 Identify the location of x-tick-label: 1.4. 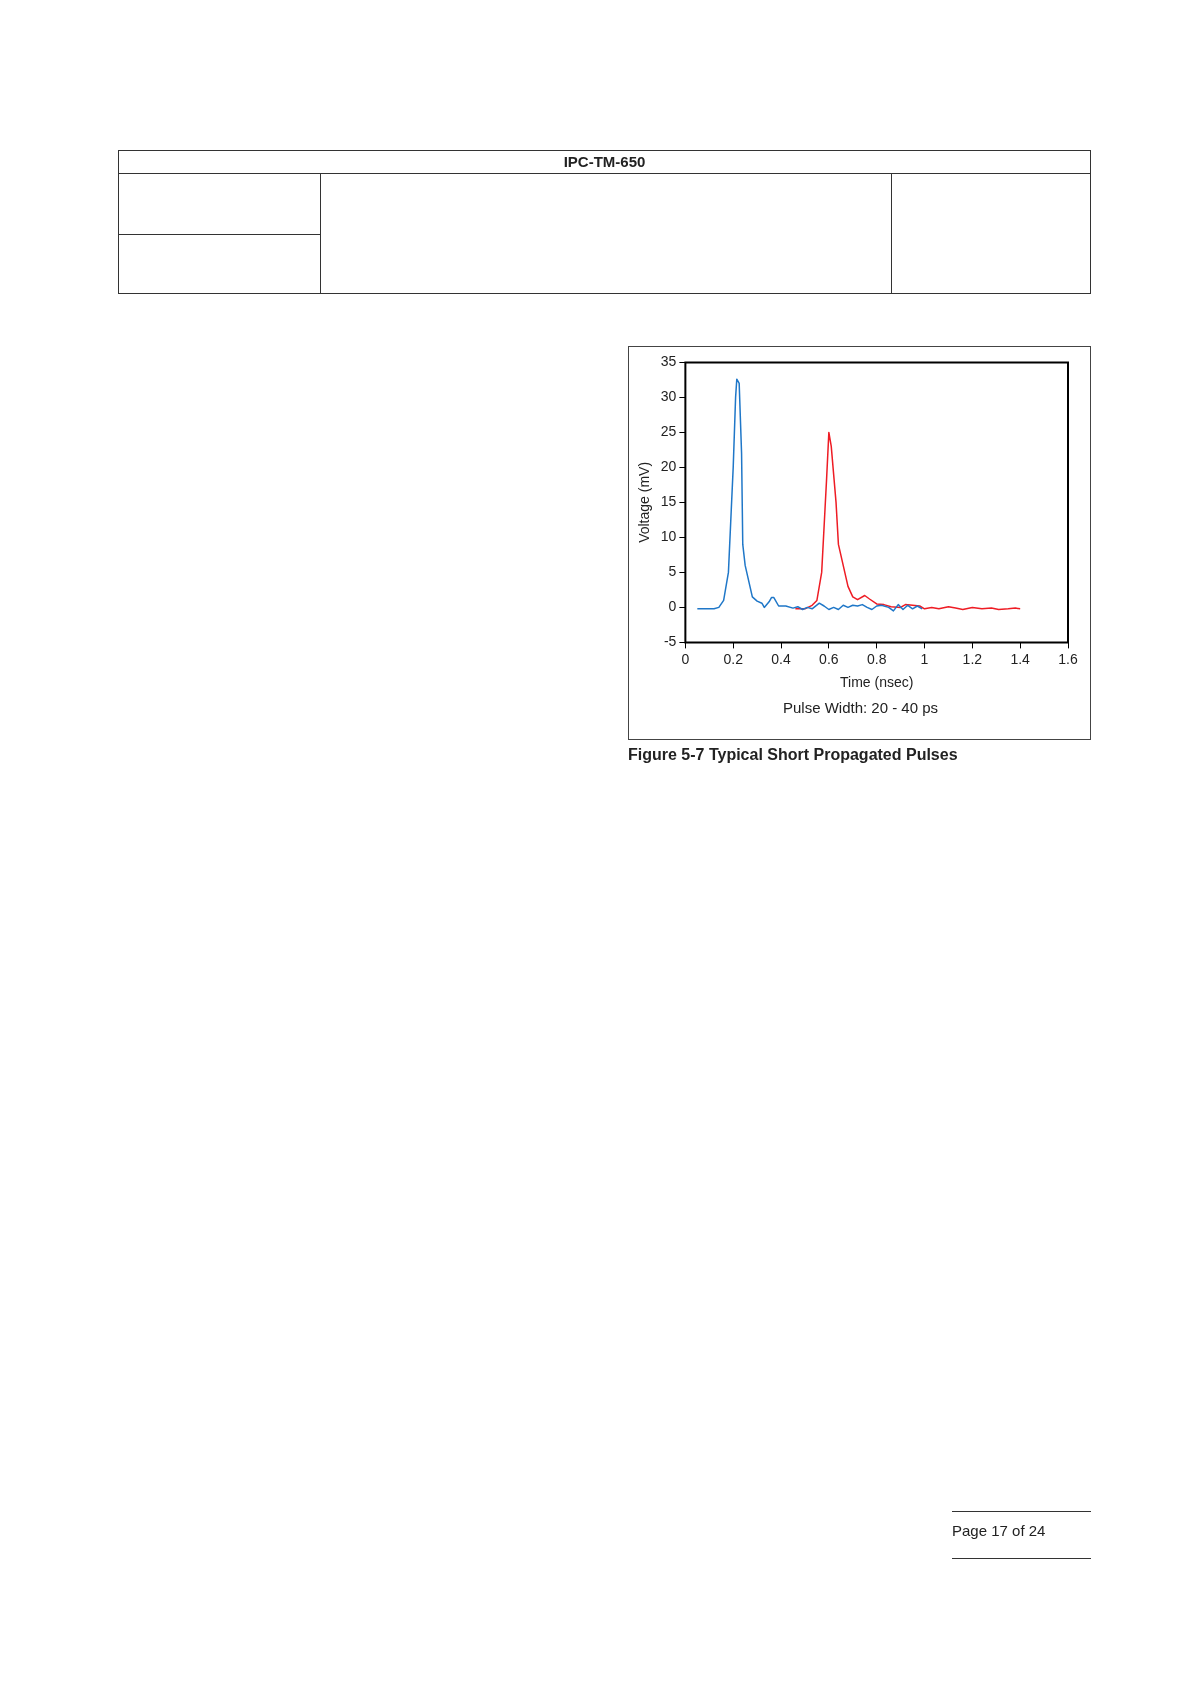
(1020, 658).